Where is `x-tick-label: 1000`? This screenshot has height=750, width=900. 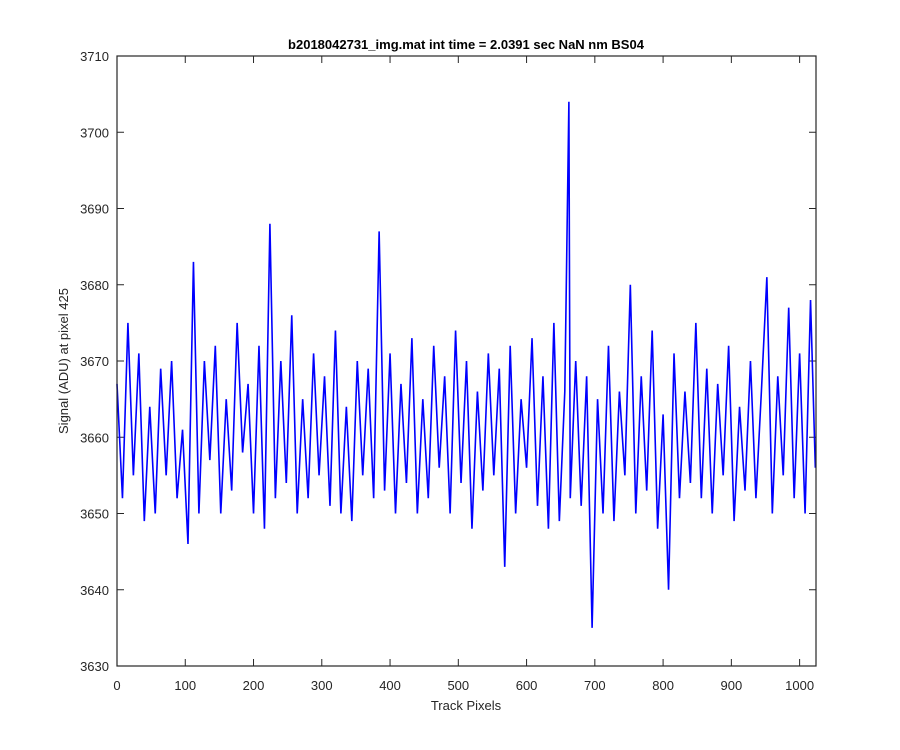 x-tick-label: 1000 is located at coordinates (799, 685).